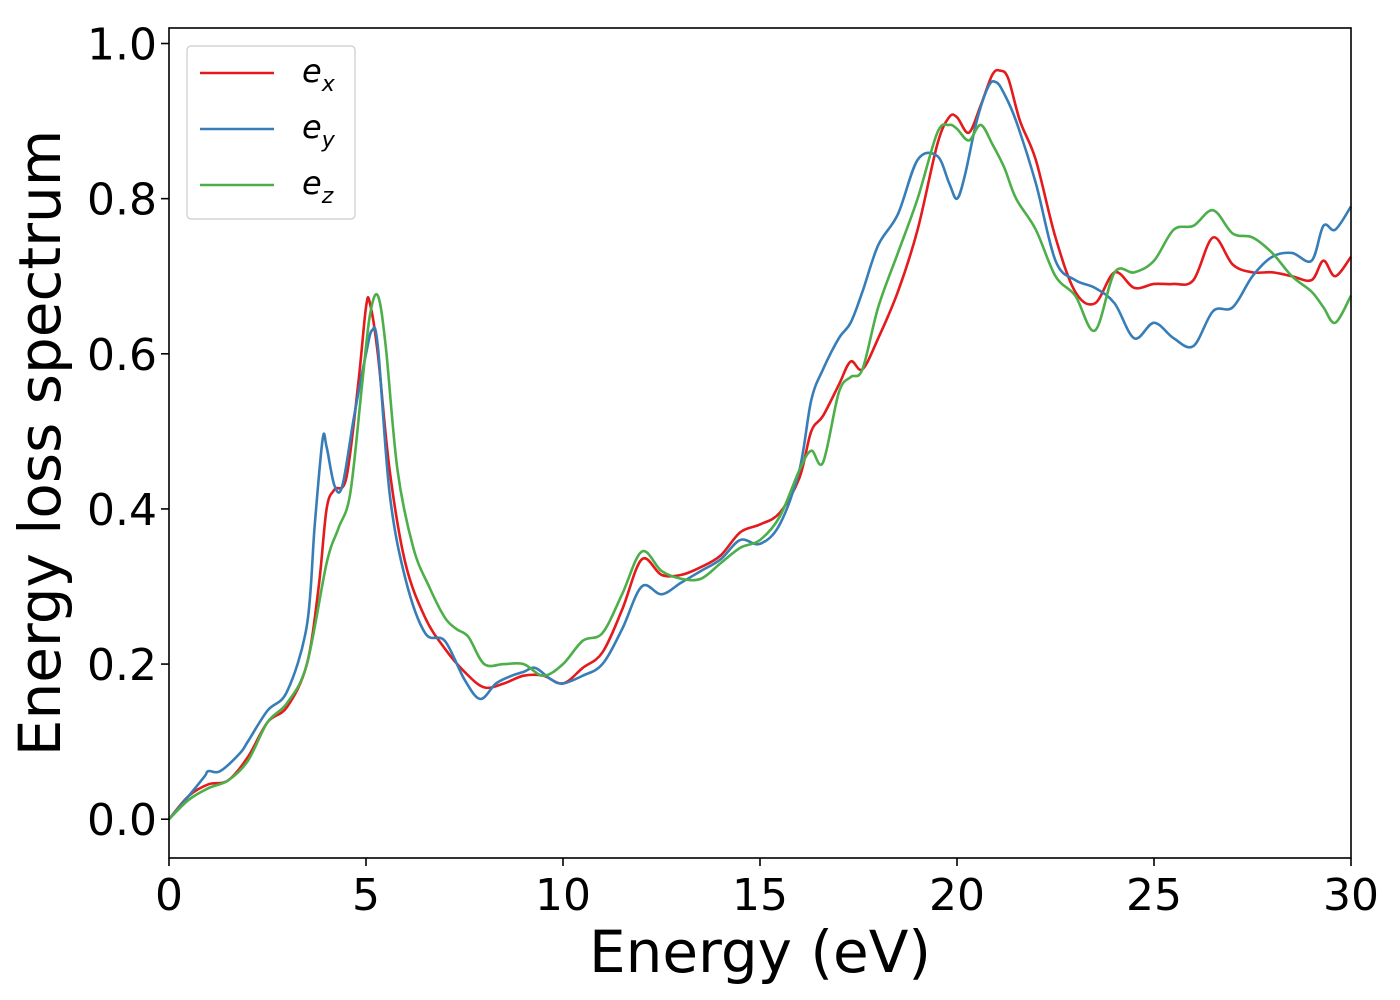 Image resolution: width=1400 pixels, height=1000 pixels. What do you see at coordinates (122, 510) in the screenshot?
I see `y-tick-label: 0.4` at bounding box center [122, 510].